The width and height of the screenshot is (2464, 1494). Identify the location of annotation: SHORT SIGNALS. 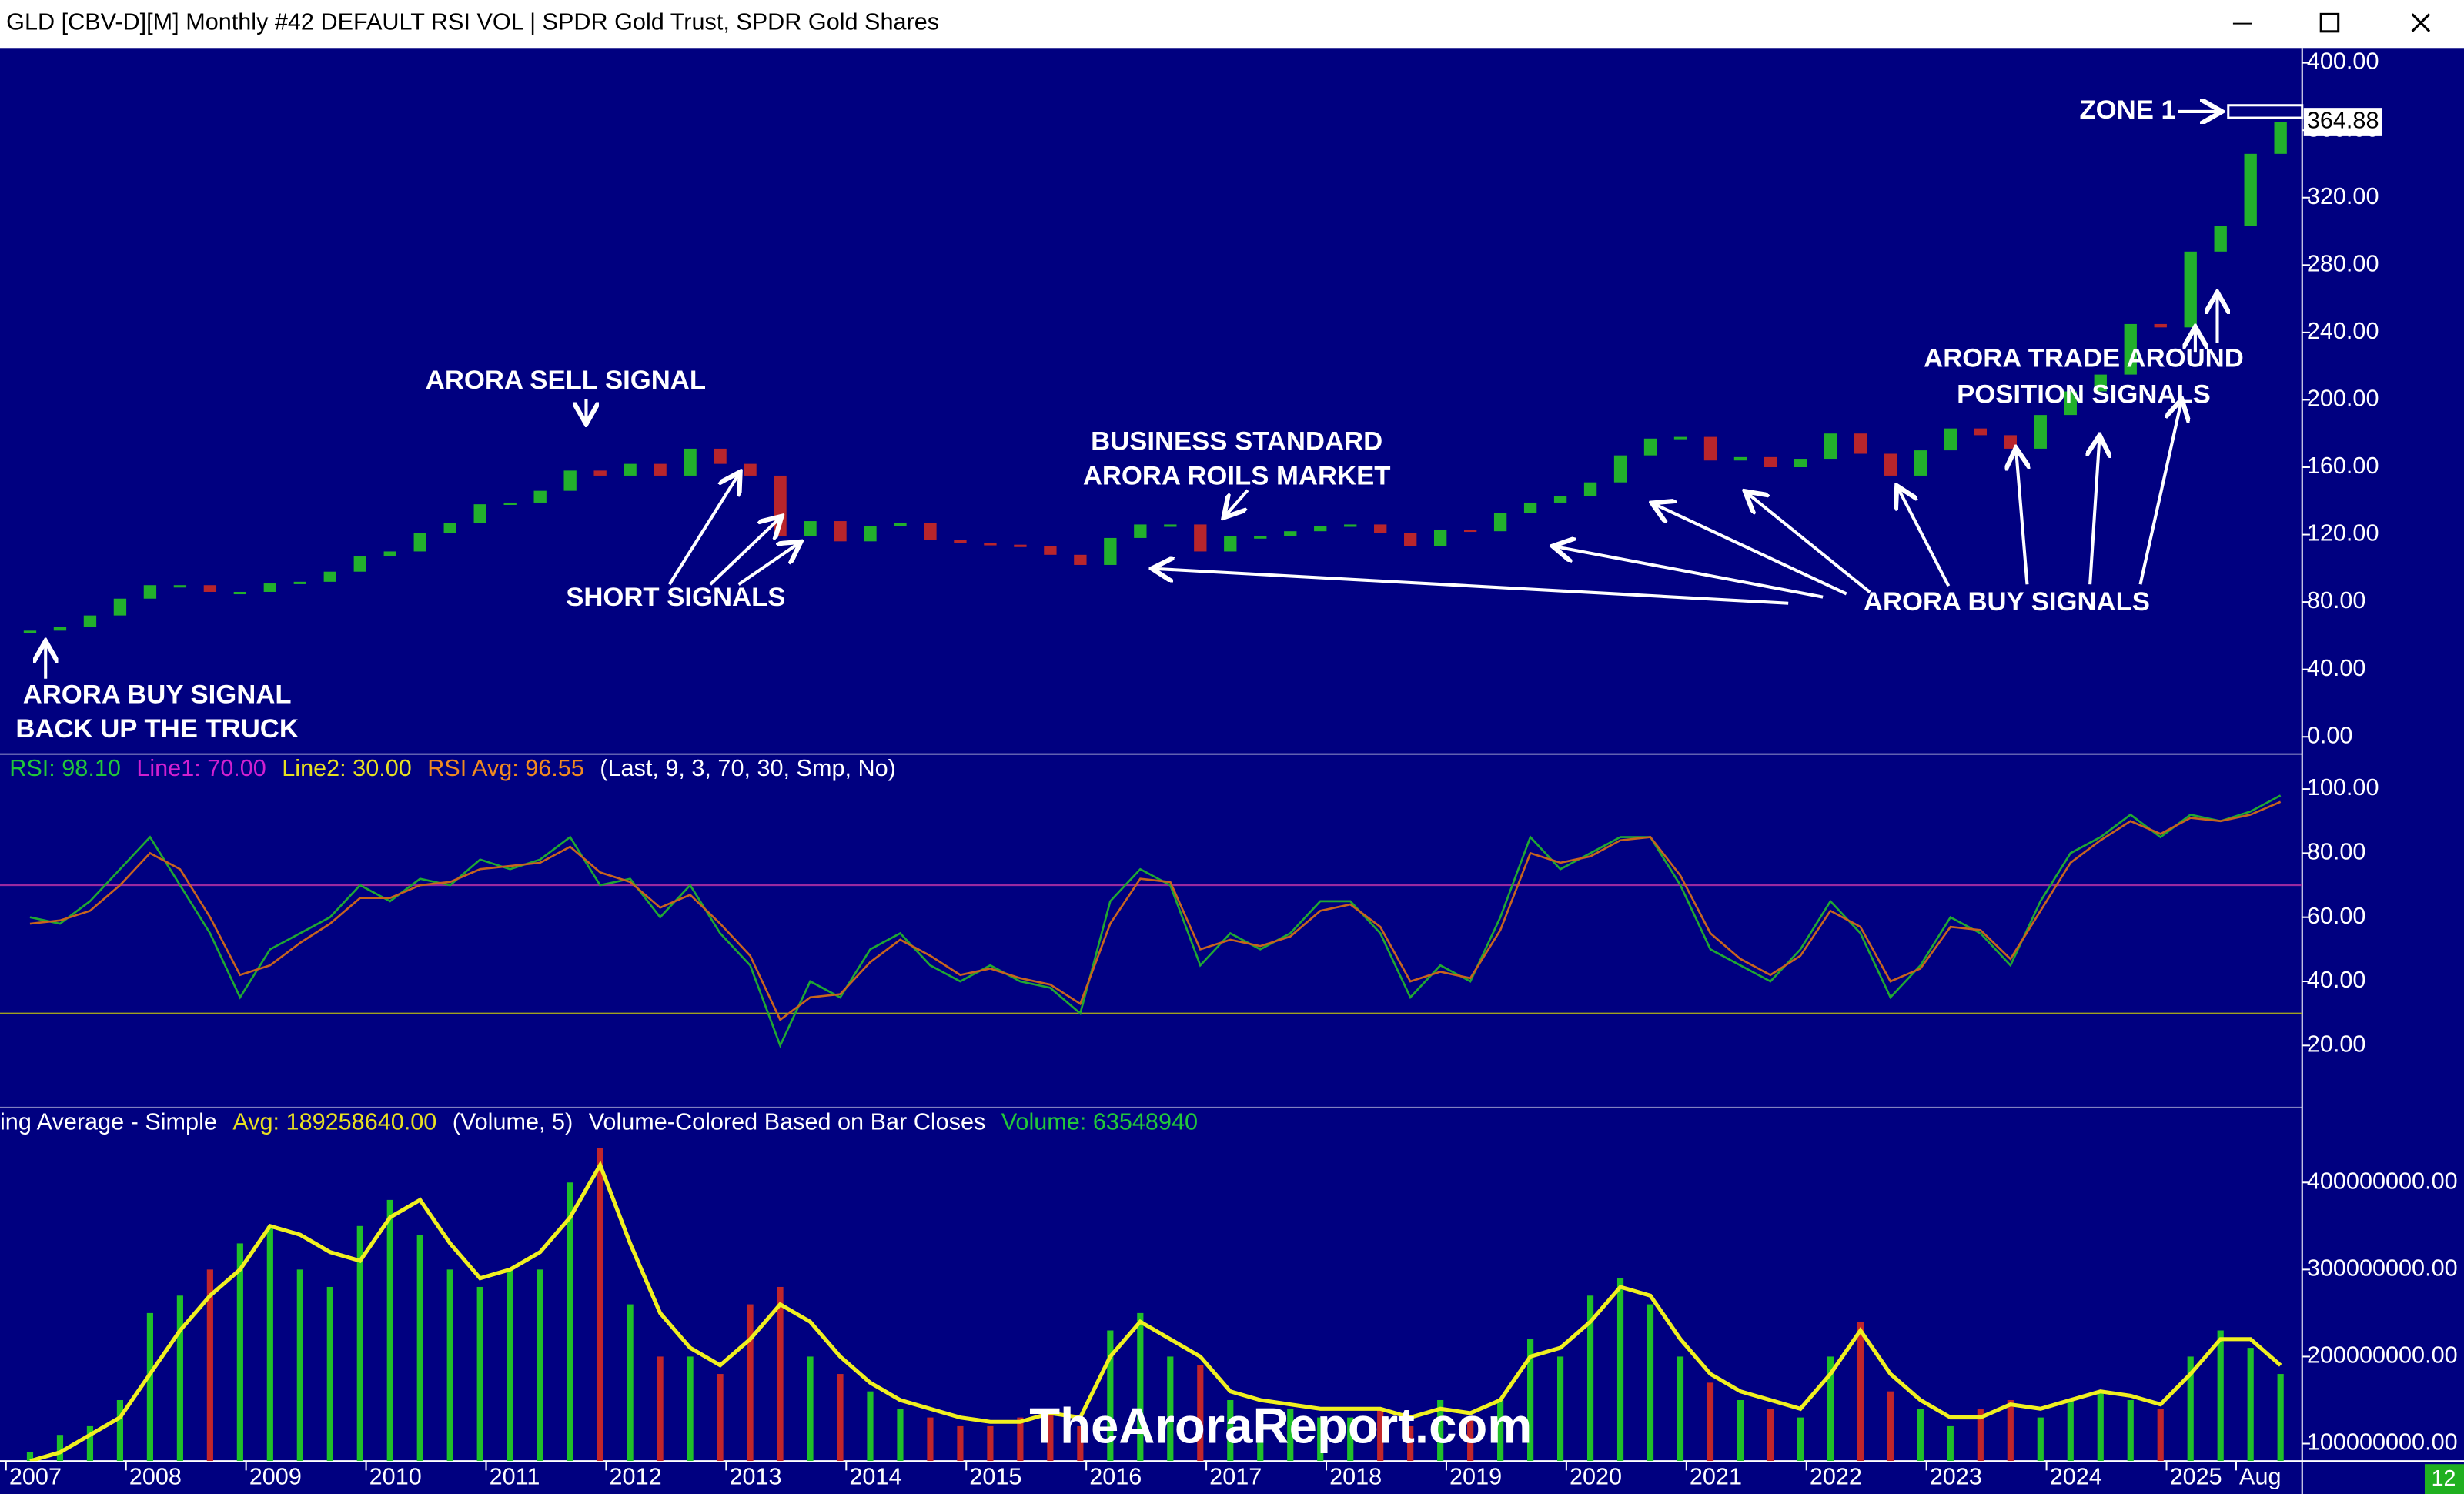
(675, 597).